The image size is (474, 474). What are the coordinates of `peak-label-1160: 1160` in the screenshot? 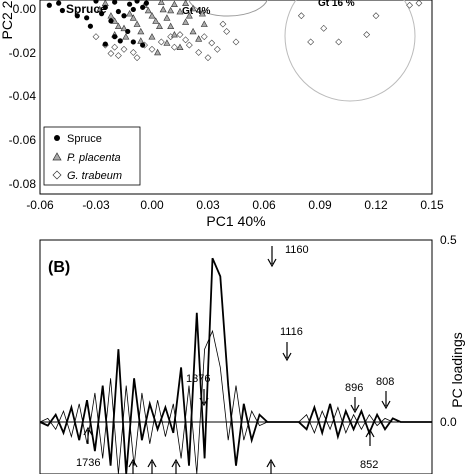 It's located at (297, 250).